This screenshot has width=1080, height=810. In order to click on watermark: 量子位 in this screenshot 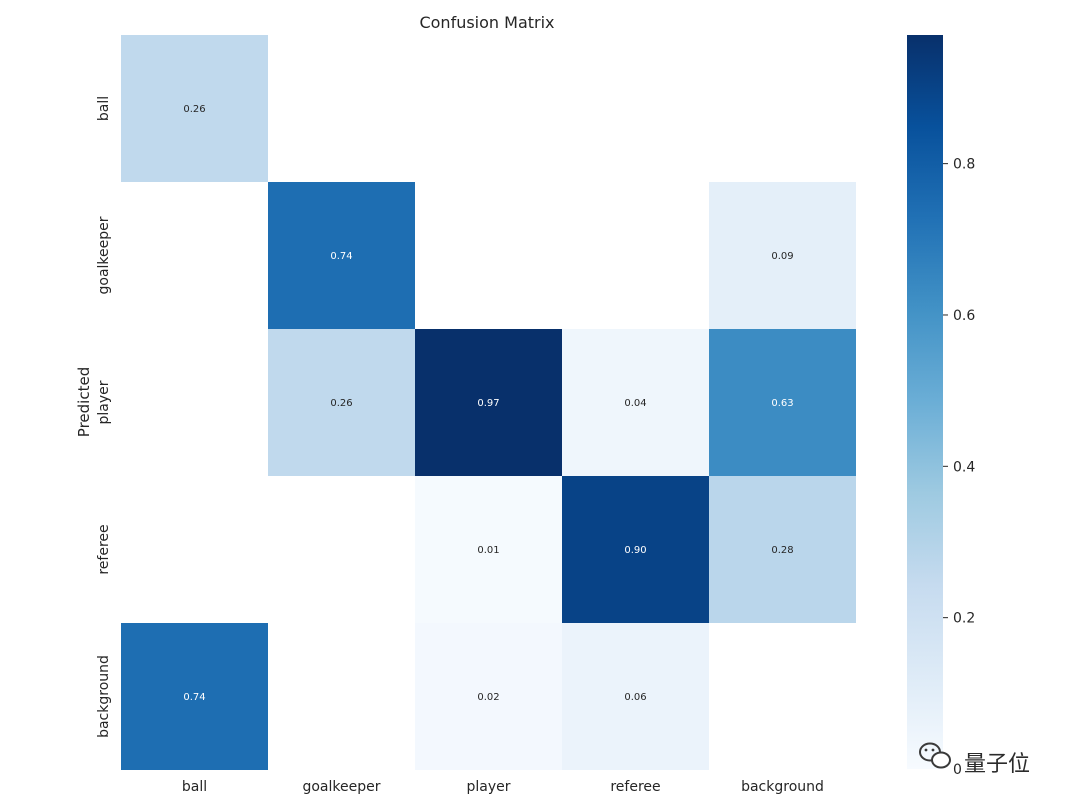, I will do `click(974, 759)`.